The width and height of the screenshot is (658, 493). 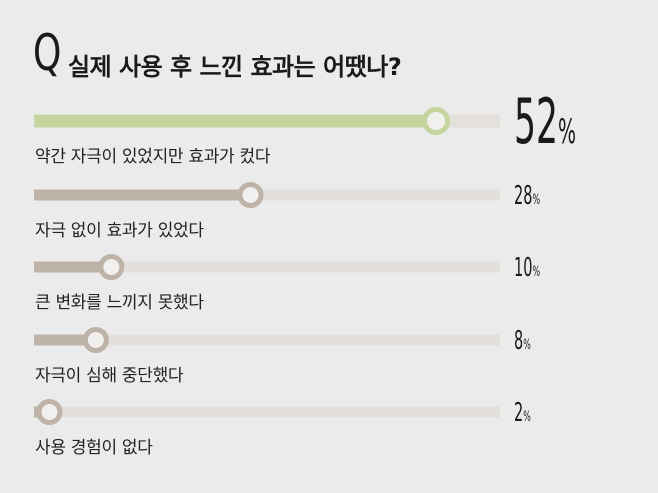 I want to click on value-label: 28%, so click(x=527, y=196).